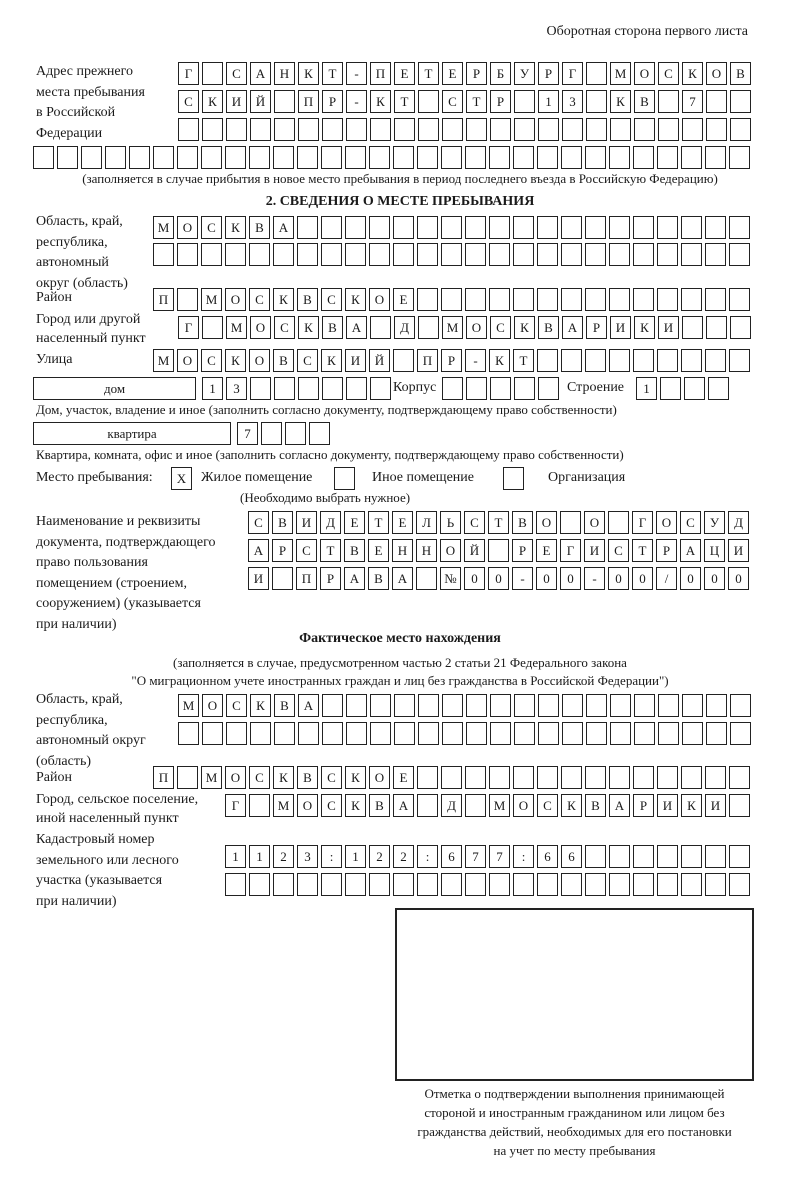  I want to click on char-cell: У, so click(524, 73).